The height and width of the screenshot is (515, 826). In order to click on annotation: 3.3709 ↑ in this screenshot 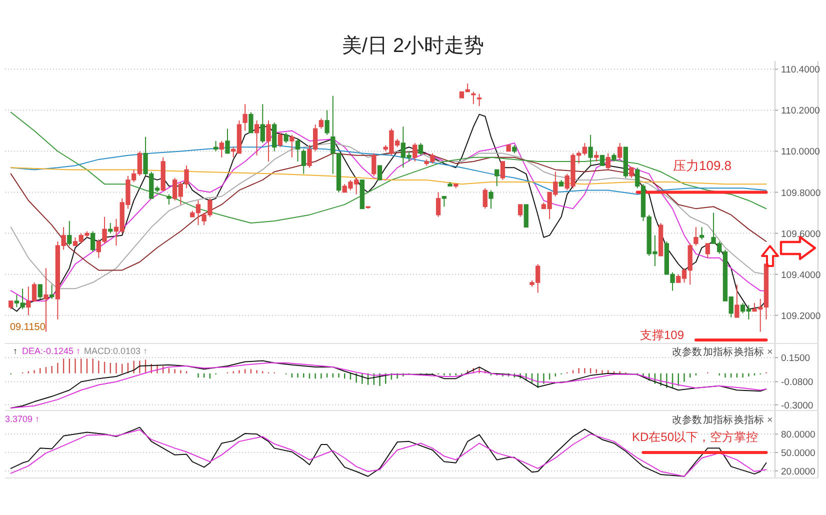, I will do `click(22, 419)`.